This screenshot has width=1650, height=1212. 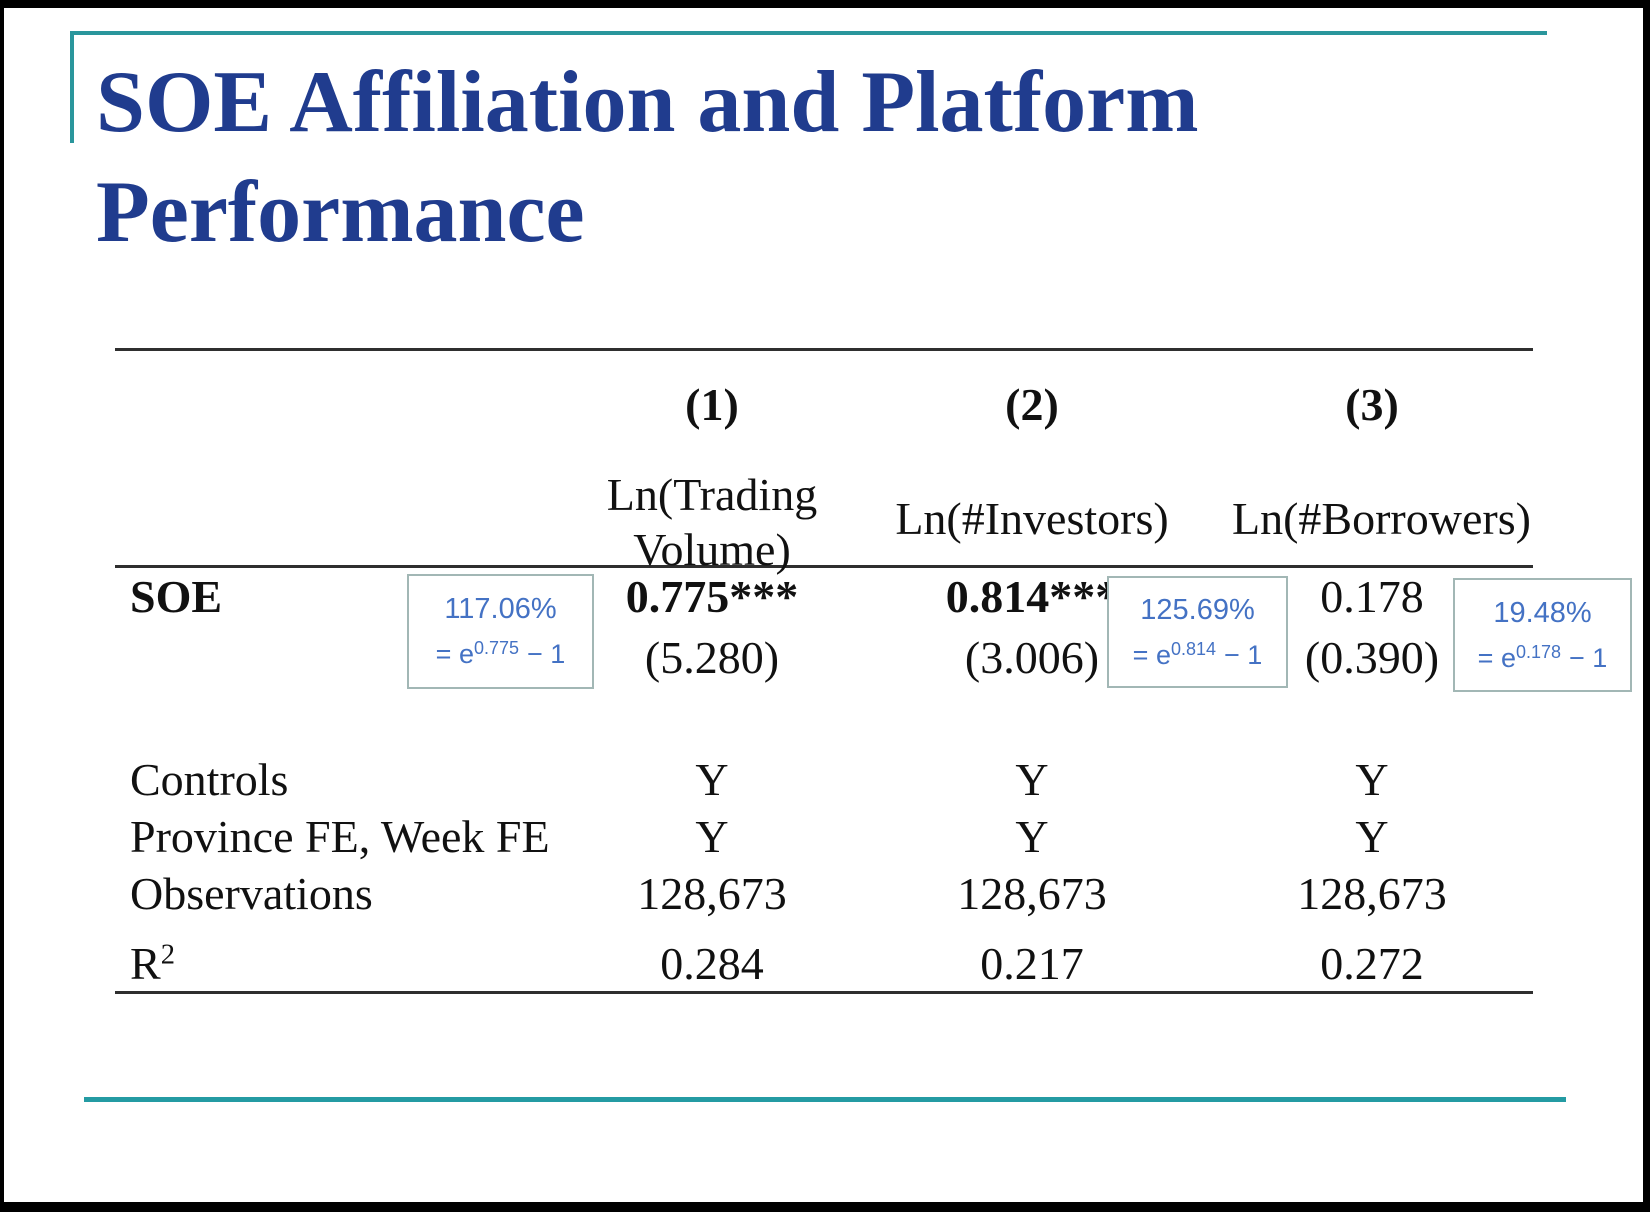 What do you see at coordinates (176, 596) in the screenshot?
I see `row-label-soe: SOE` at bounding box center [176, 596].